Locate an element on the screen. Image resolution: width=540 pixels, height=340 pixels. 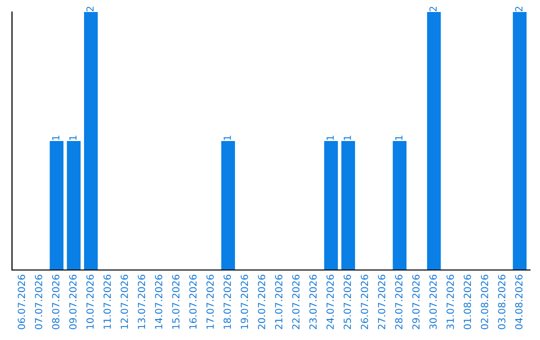
x-tick-label: 30.07.2026 is located at coordinates (433, 302).